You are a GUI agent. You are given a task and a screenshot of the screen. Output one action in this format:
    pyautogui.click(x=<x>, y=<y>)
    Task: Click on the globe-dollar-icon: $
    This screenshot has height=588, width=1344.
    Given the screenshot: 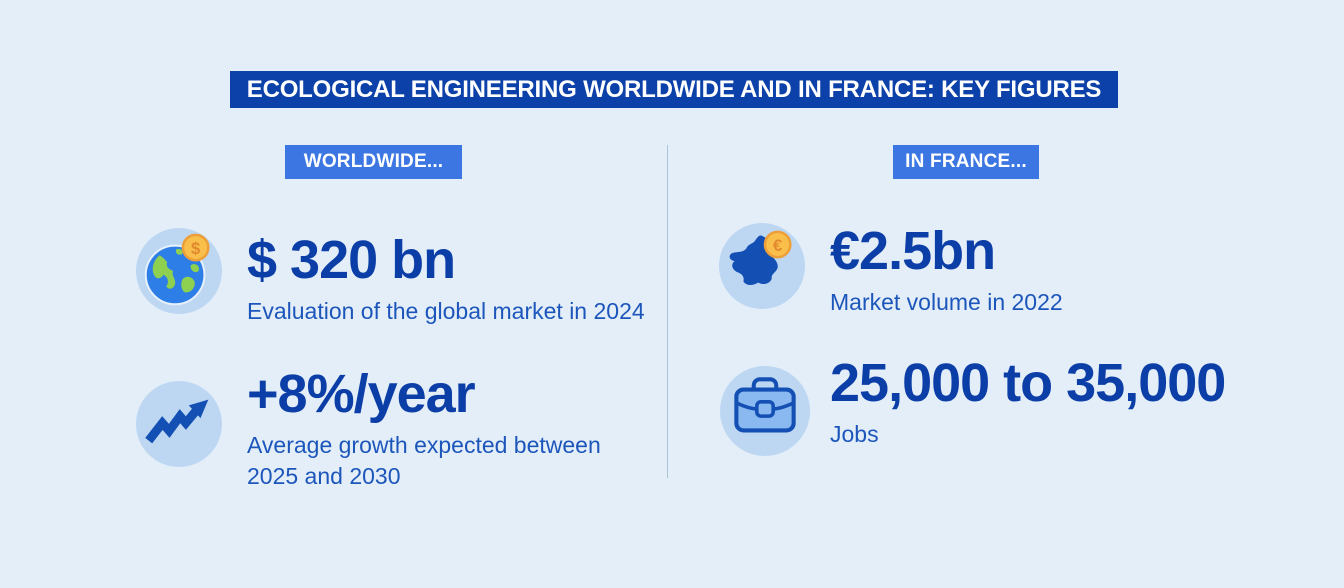 What is the action you would take?
    pyautogui.click(x=179, y=271)
    